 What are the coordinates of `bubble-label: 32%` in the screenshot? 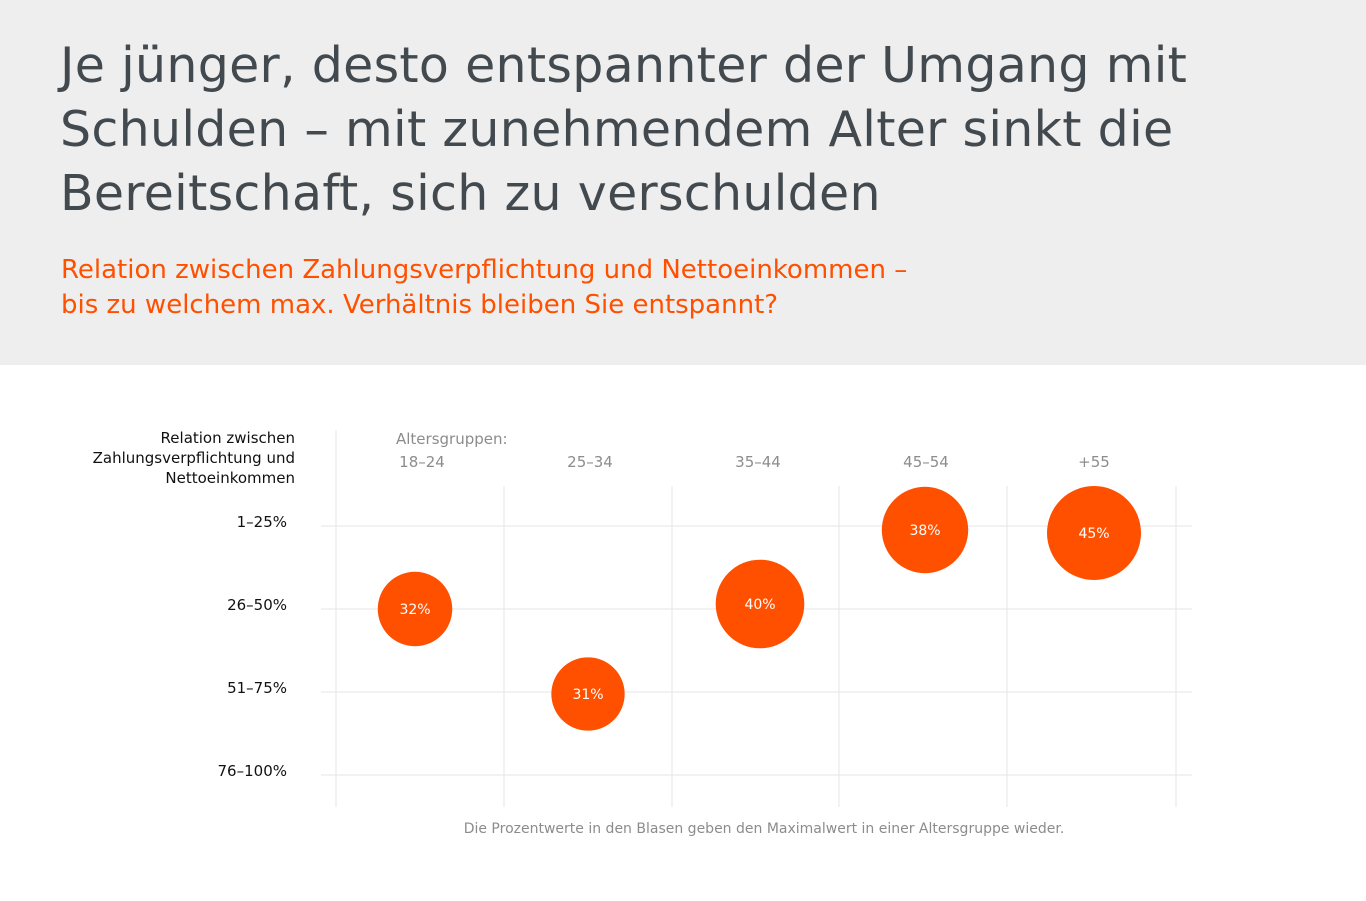 It's located at (414, 610).